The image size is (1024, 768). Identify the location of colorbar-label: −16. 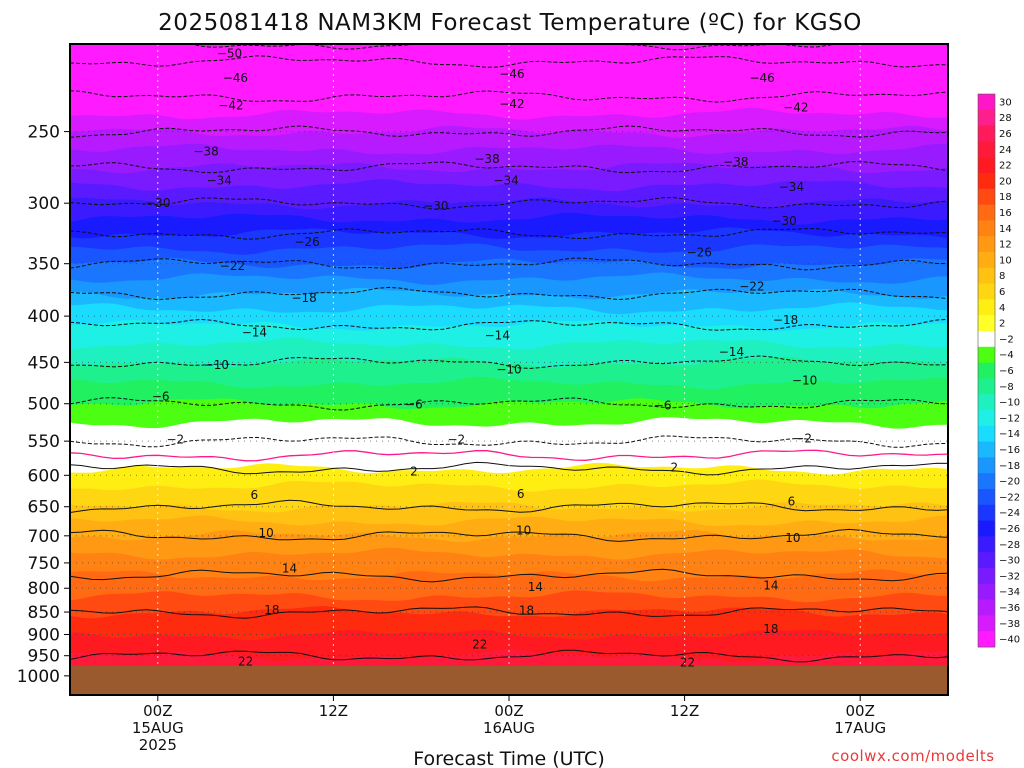
(1009, 450).